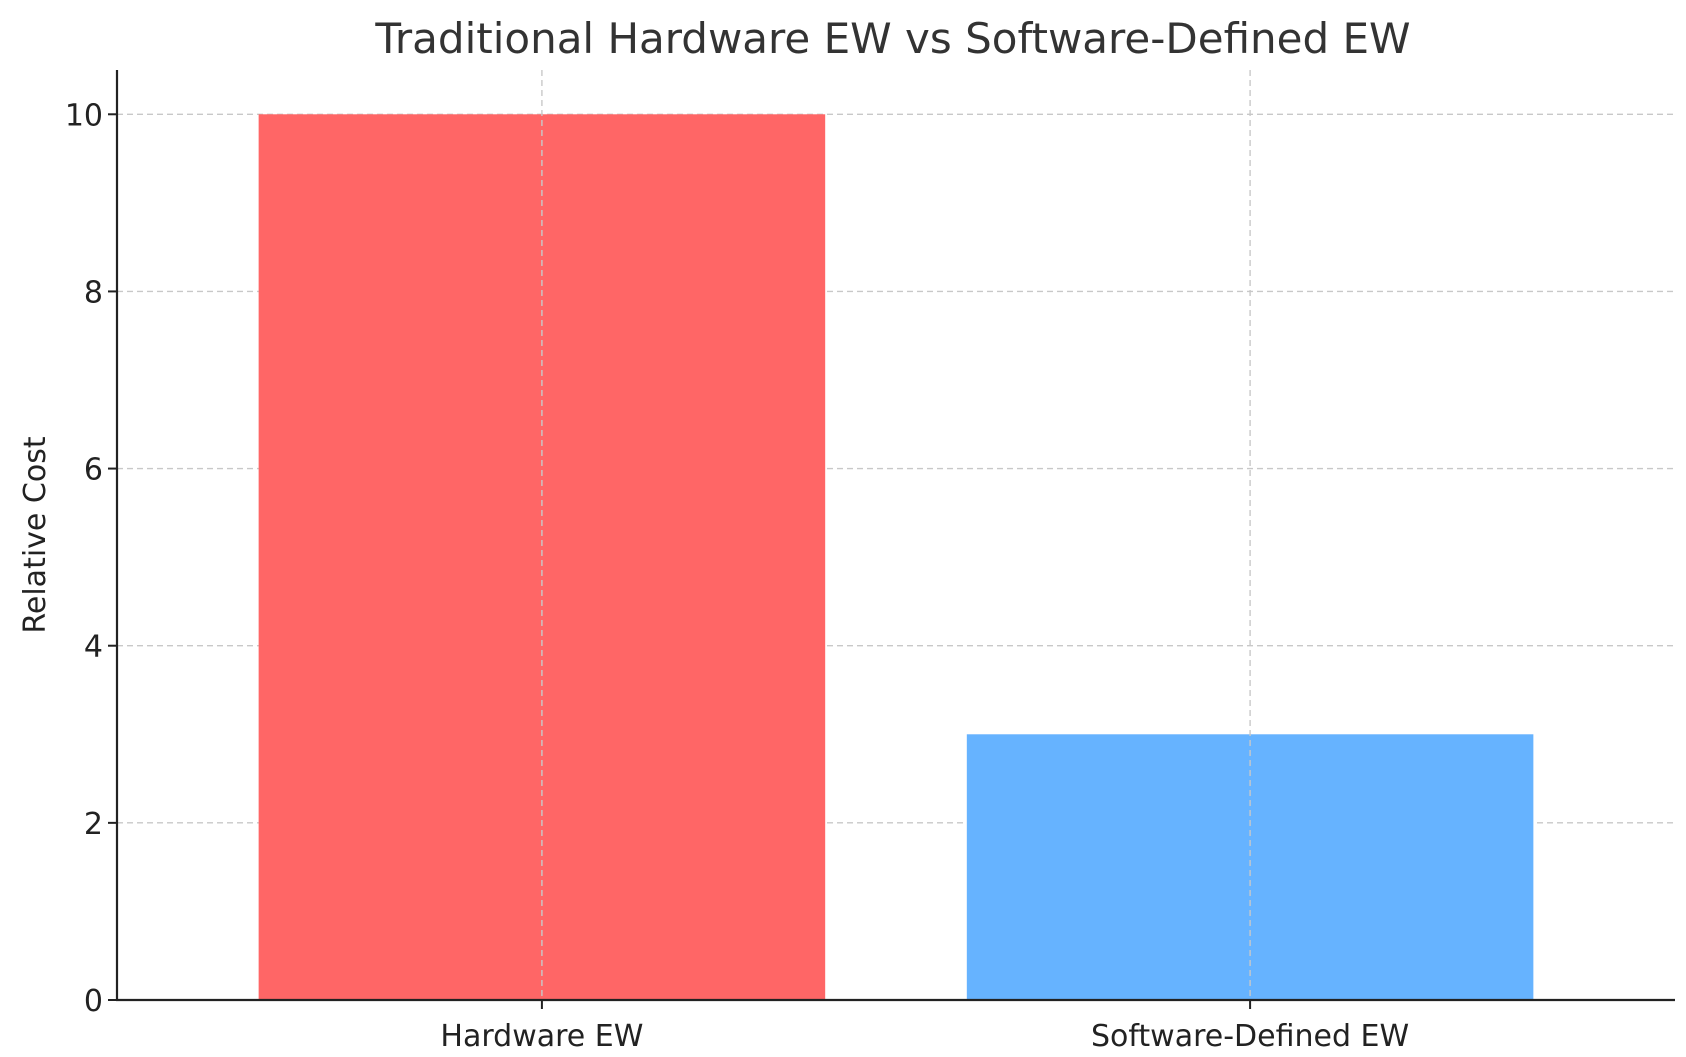  Describe the element at coordinates (93, 647) in the screenshot. I see `y-tick-label: 4` at that location.